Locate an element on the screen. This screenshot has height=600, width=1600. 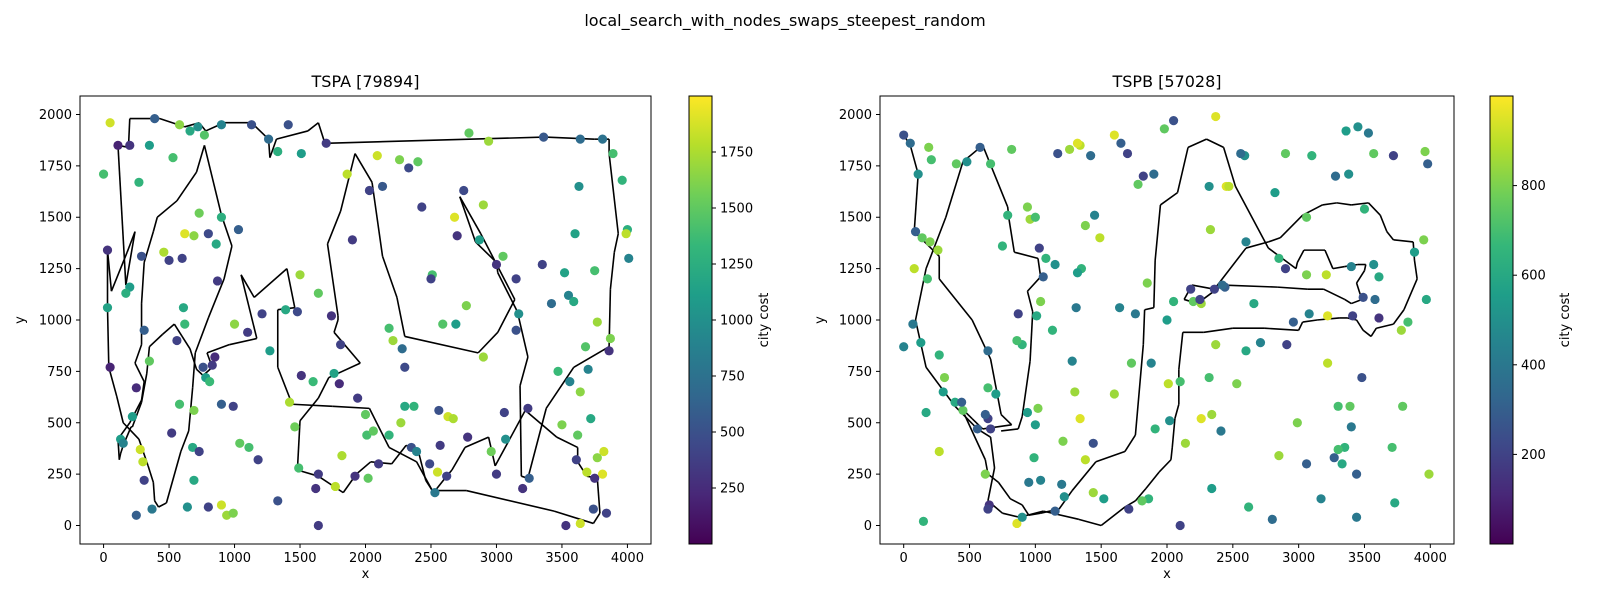
tspb-y-tick-label: 2000 is located at coordinates (855, 115).